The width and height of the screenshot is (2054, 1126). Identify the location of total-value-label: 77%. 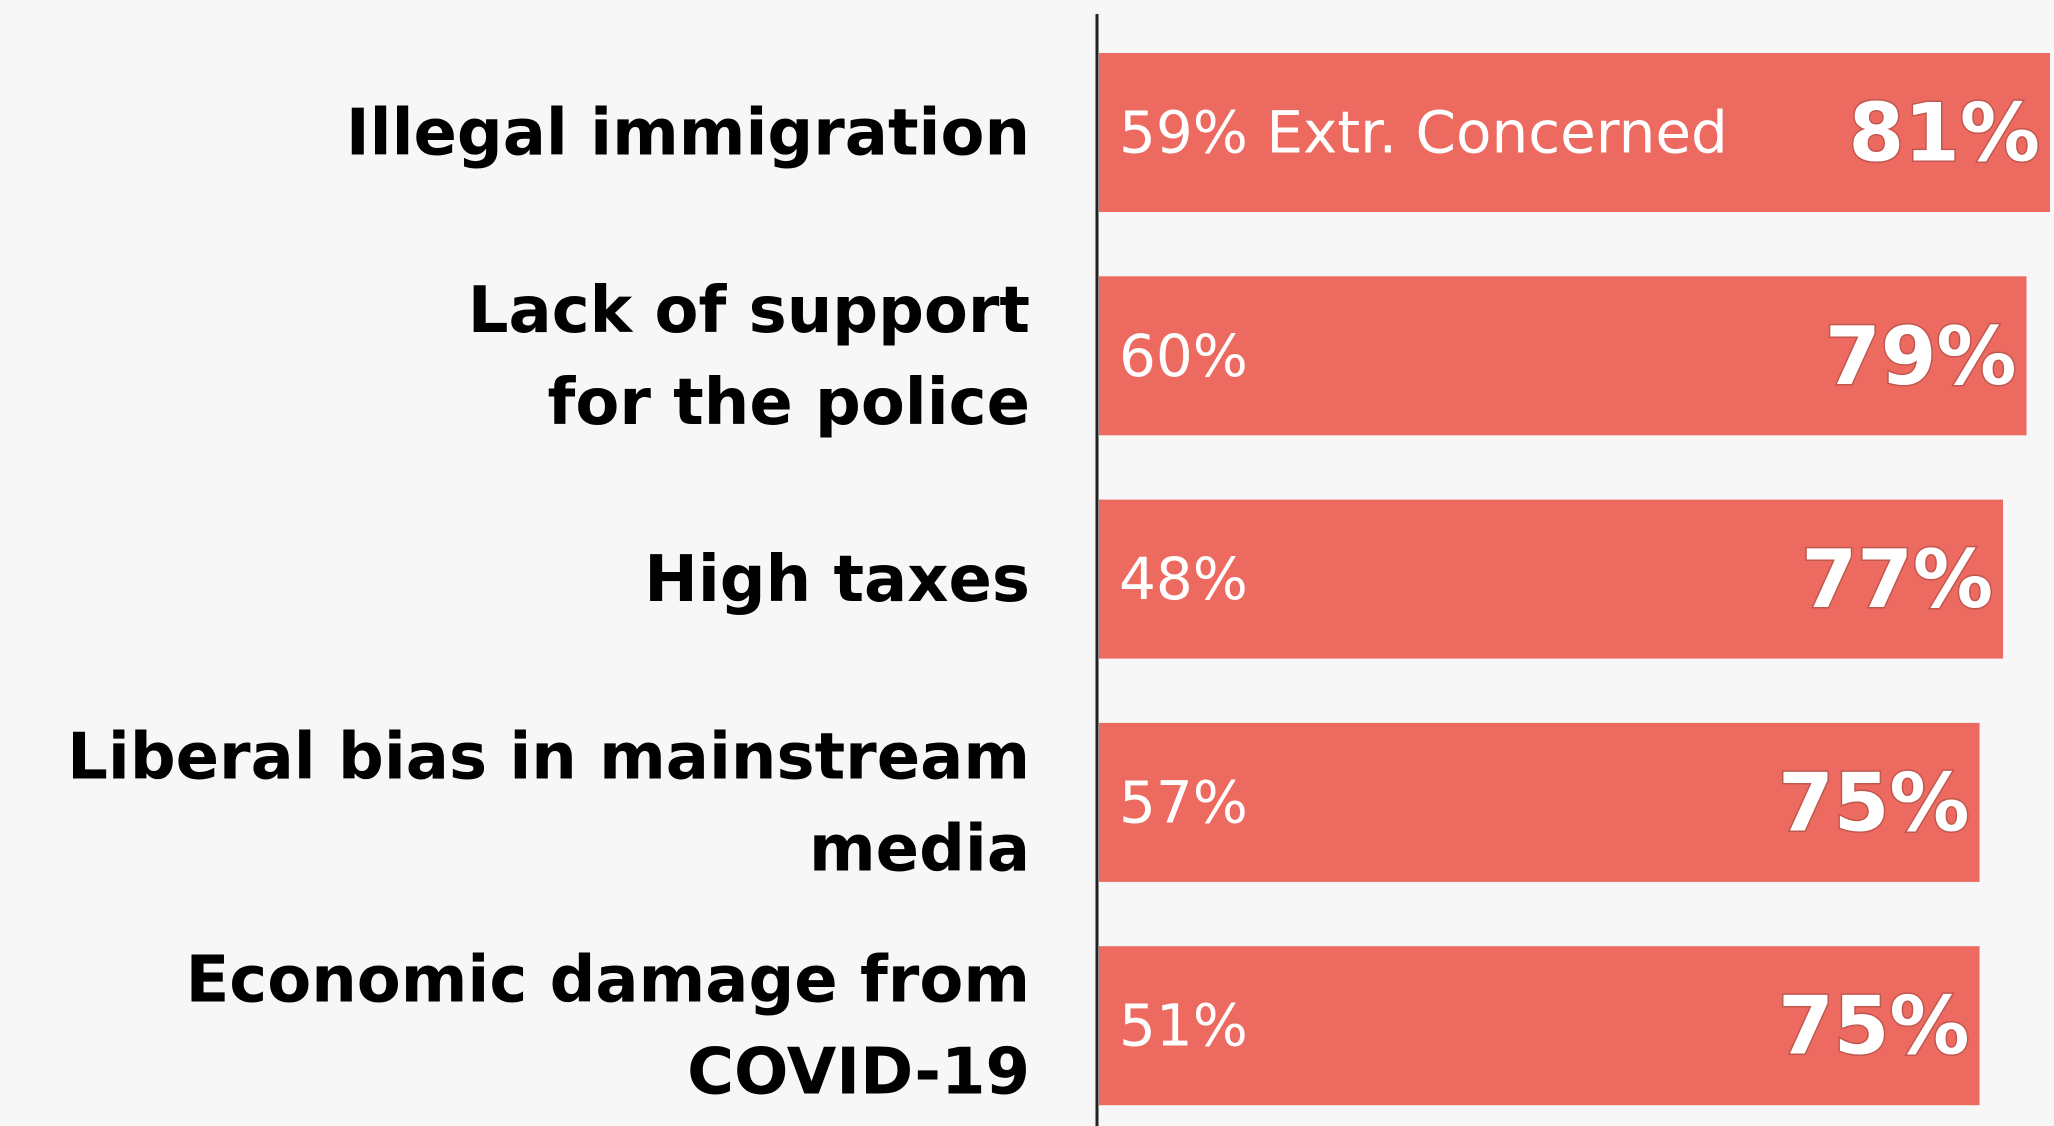
(1897, 579).